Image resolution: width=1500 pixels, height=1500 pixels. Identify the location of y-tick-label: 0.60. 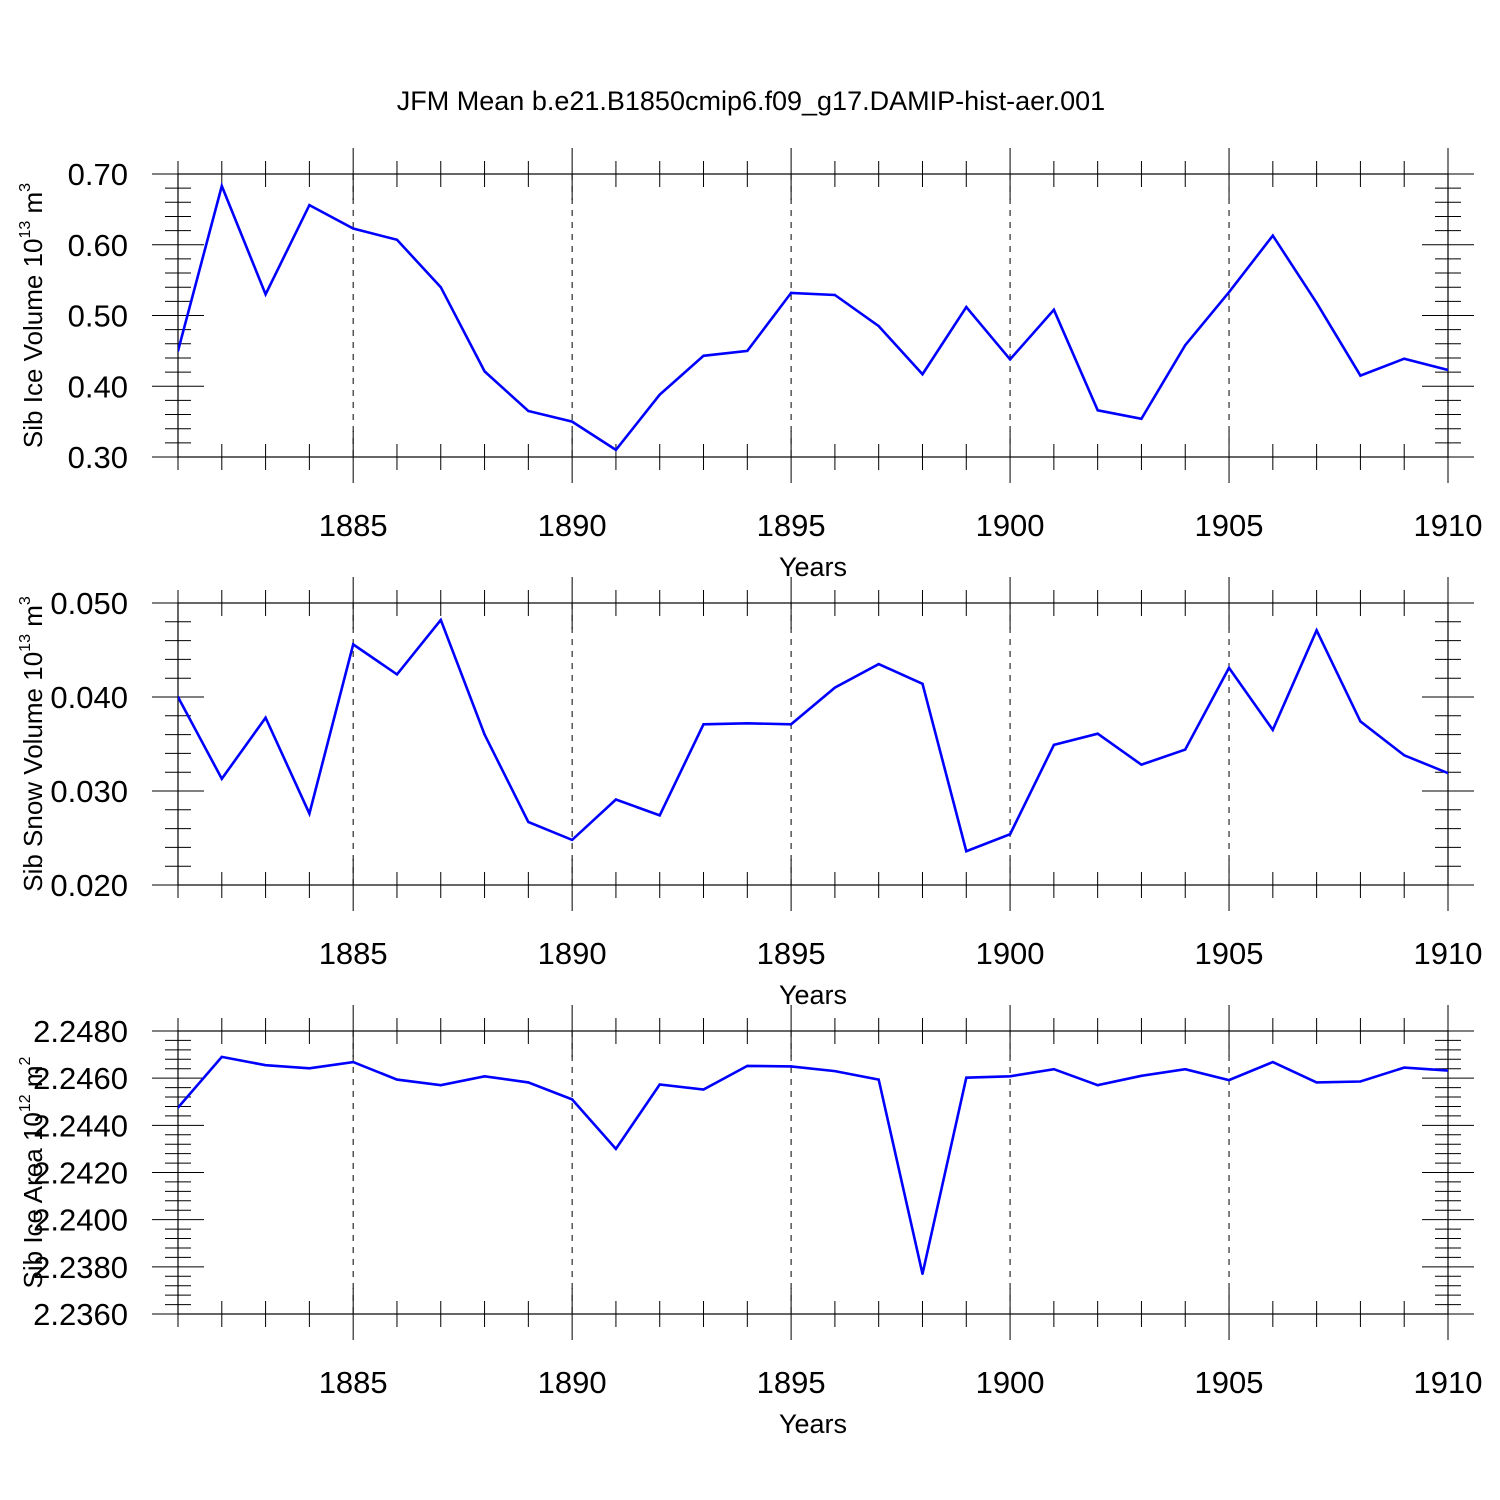
(98, 245).